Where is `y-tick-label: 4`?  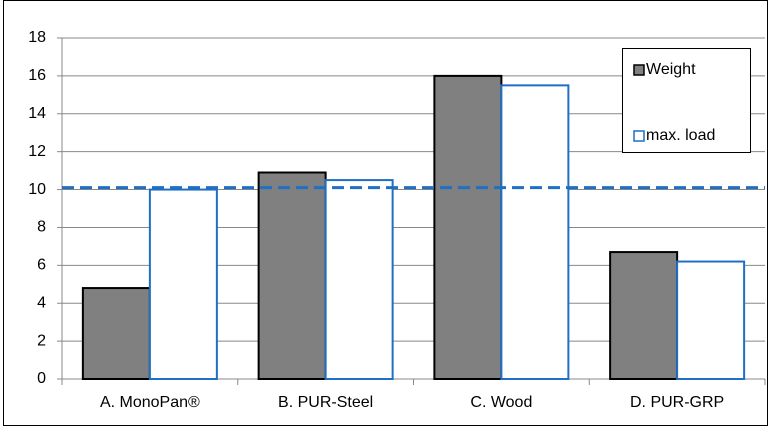 y-tick-label: 4 is located at coordinates (41, 302).